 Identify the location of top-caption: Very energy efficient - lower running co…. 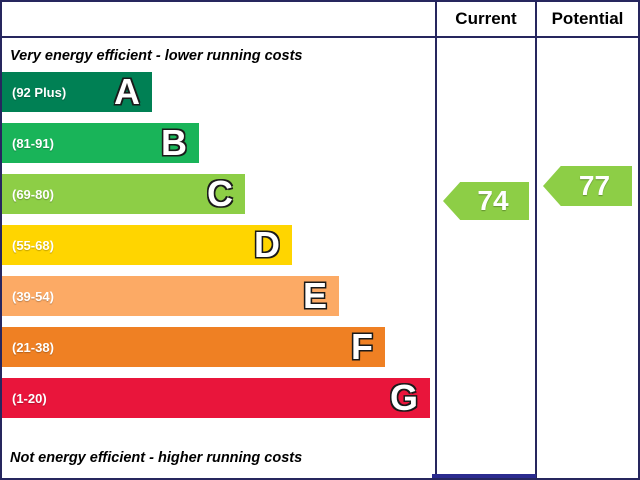
(156, 56).